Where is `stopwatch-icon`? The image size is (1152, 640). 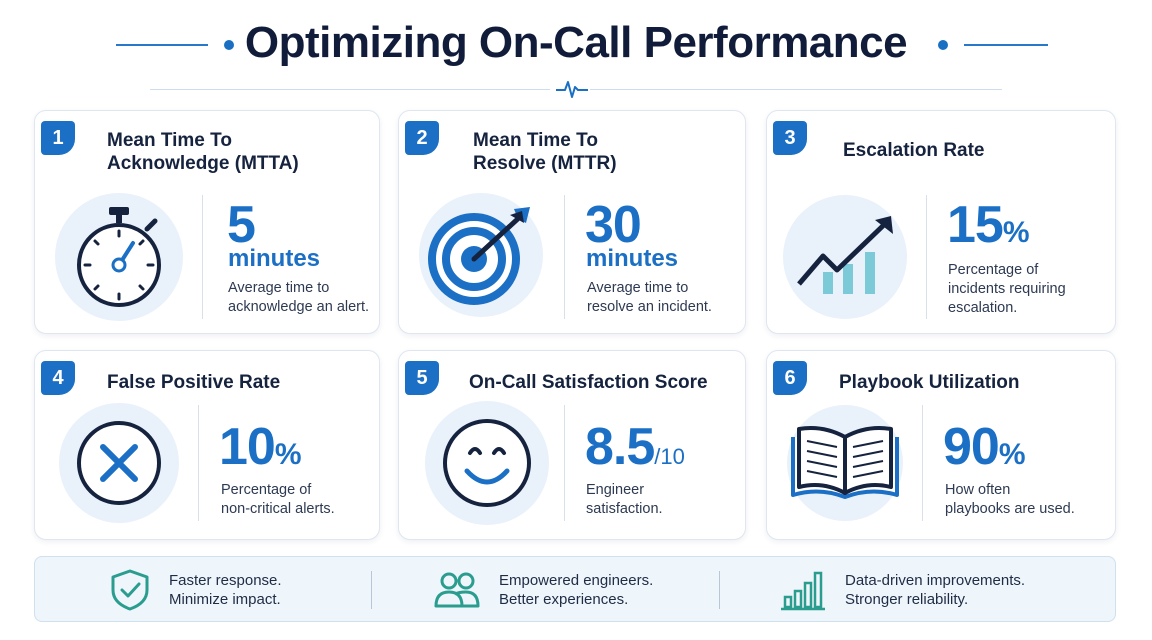 stopwatch-icon is located at coordinates (119, 257).